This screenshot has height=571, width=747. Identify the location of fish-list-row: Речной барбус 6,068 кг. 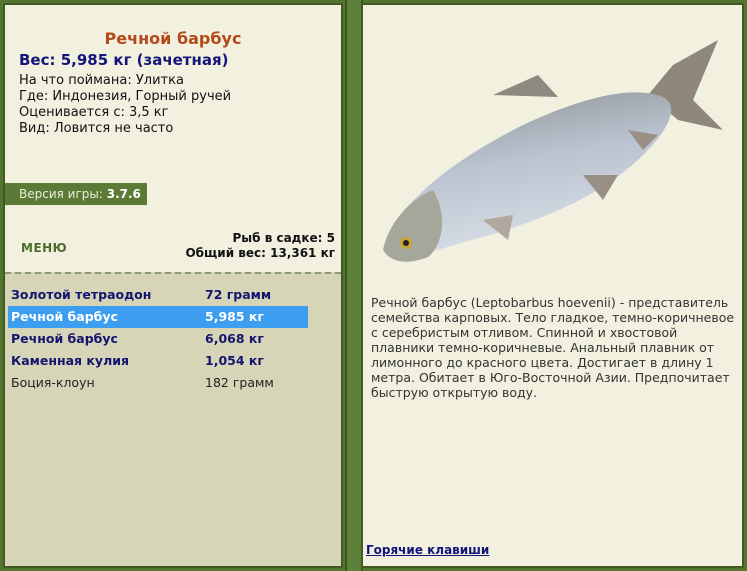
(158, 339).